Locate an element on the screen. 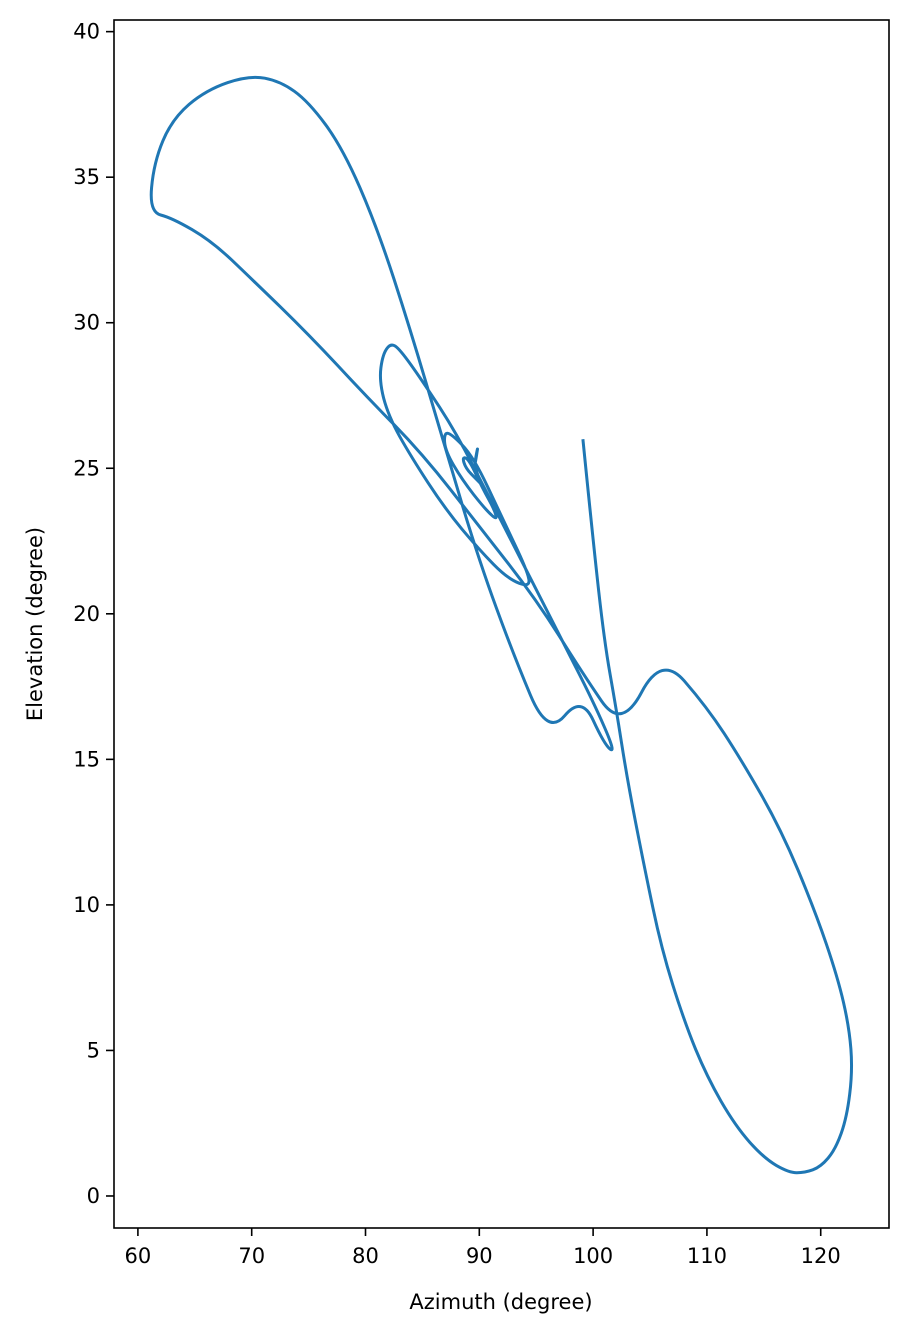  y-axis-label: Elevation (degree) is located at coordinates (35, 624).